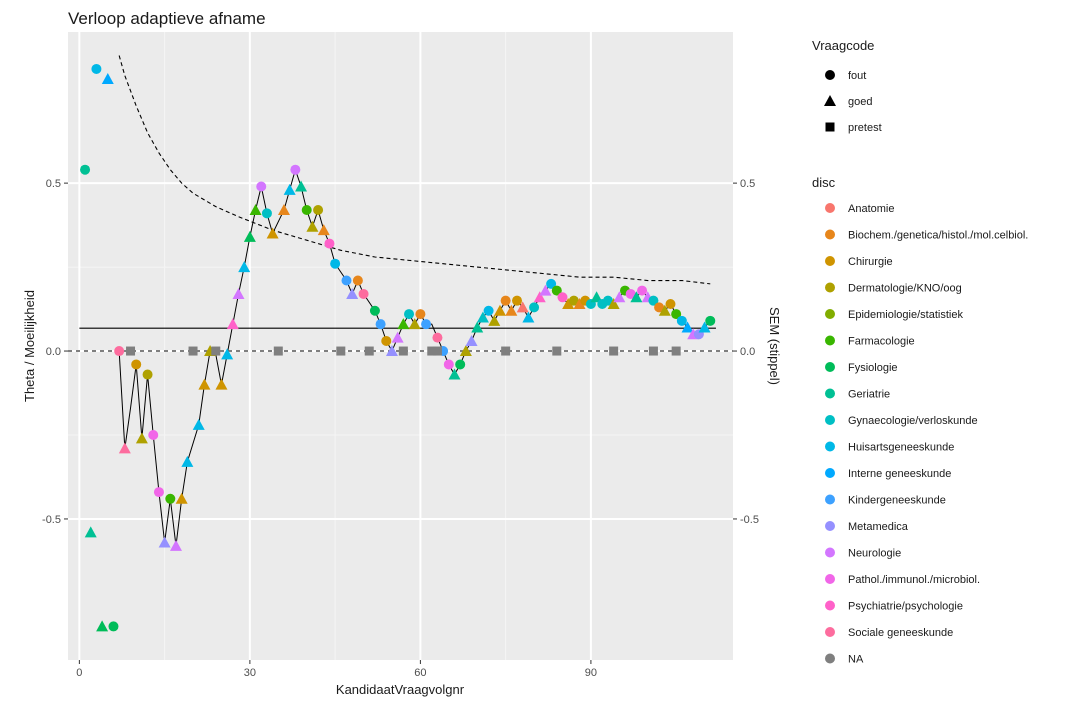 The height and width of the screenshot is (701, 1089). What do you see at coordinates (905, 289) in the screenshot?
I see `legend-color-label: Dermatologie/KNO/oog` at bounding box center [905, 289].